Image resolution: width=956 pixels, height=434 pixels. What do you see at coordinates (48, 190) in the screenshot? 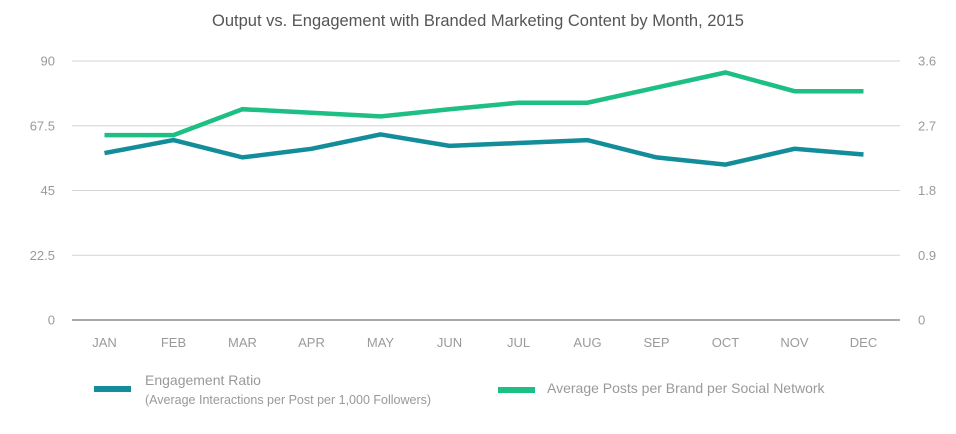
I see `left-axis-tick-label: 45` at bounding box center [48, 190].